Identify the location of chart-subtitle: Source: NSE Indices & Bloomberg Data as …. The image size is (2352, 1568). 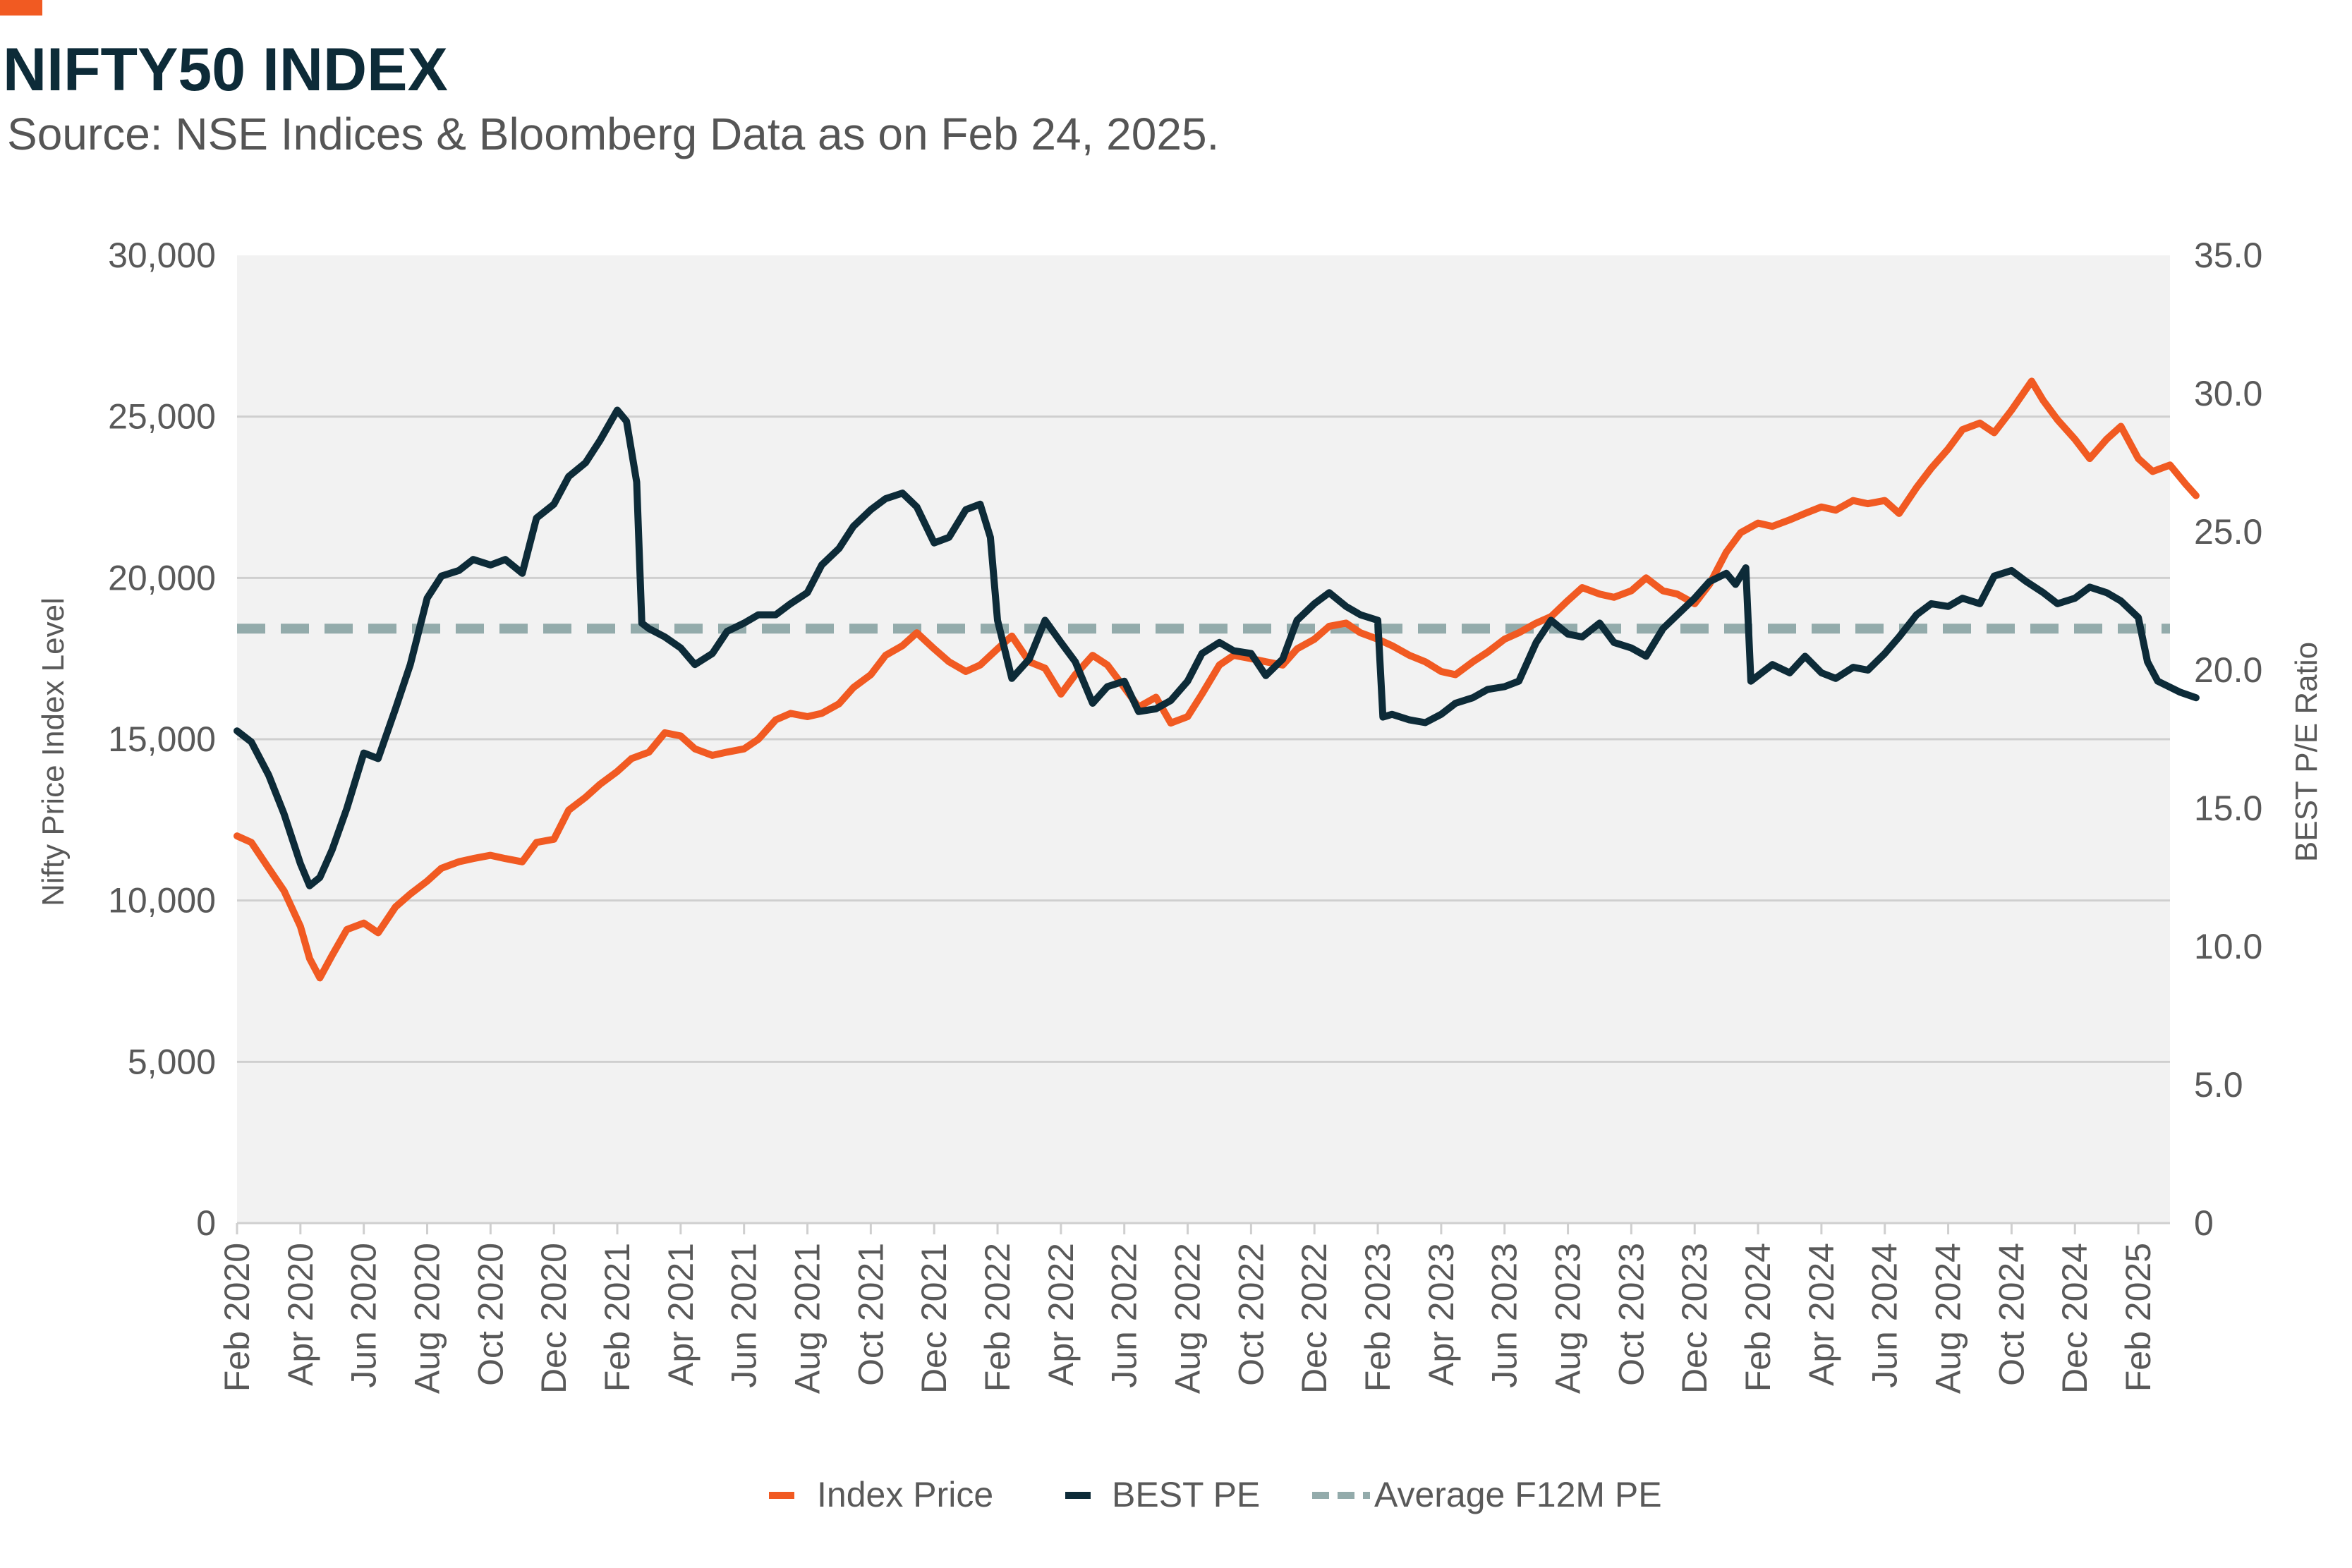
(613, 134).